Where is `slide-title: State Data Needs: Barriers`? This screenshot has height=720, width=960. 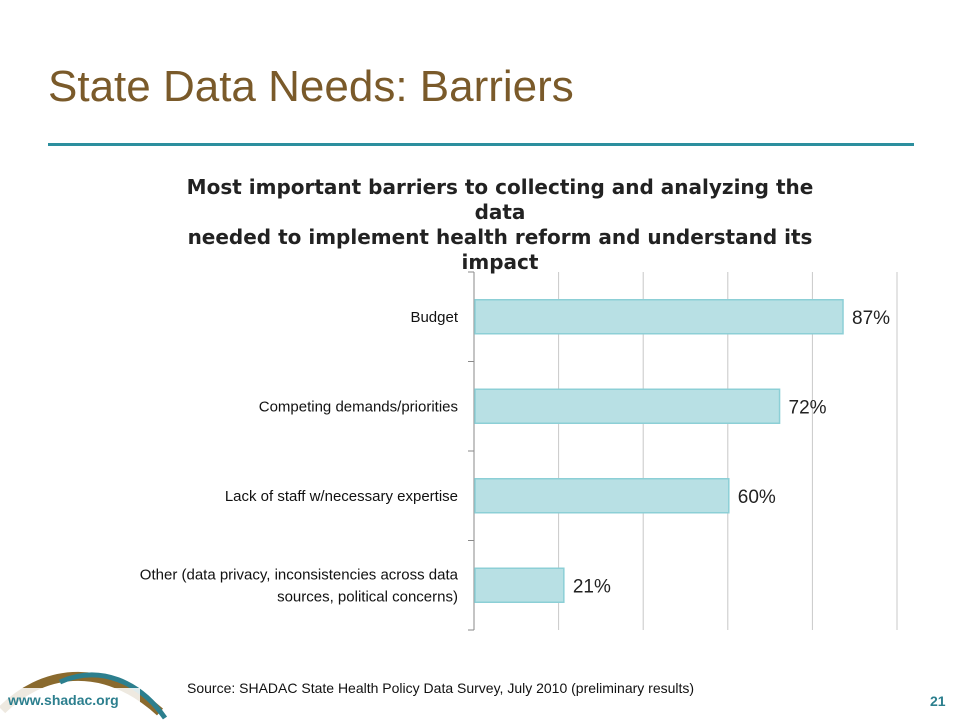
slide-title: State Data Needs: Barriers is located at coordinates (311, 86).